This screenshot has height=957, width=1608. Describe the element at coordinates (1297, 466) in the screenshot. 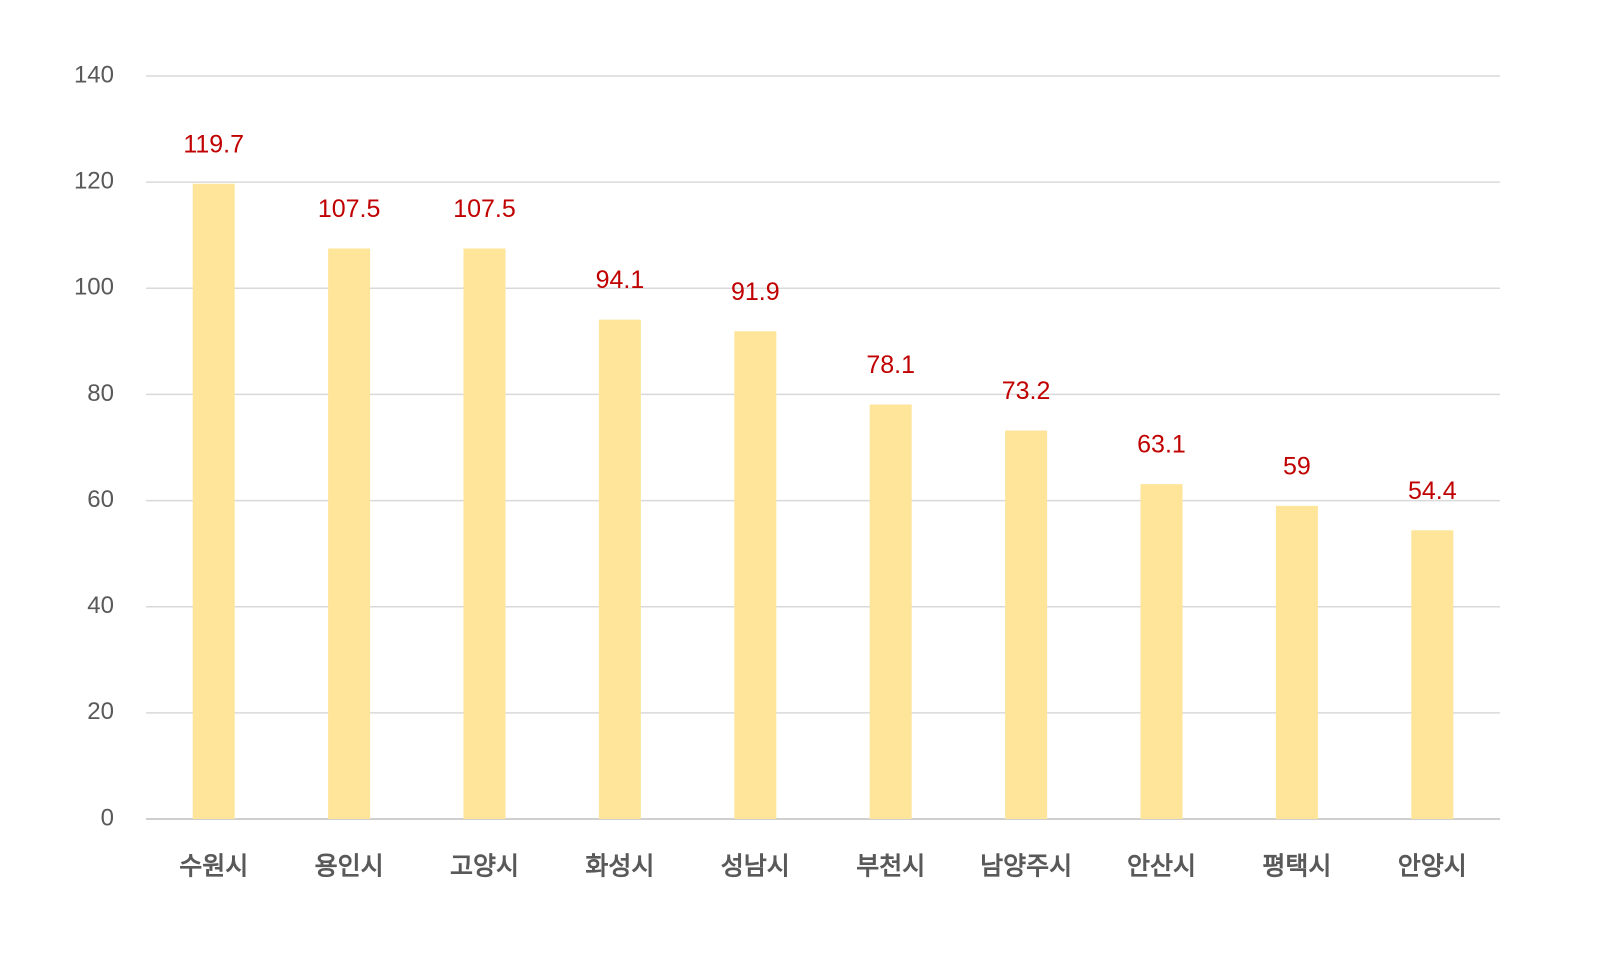

I see `data-label: 59` at that location.